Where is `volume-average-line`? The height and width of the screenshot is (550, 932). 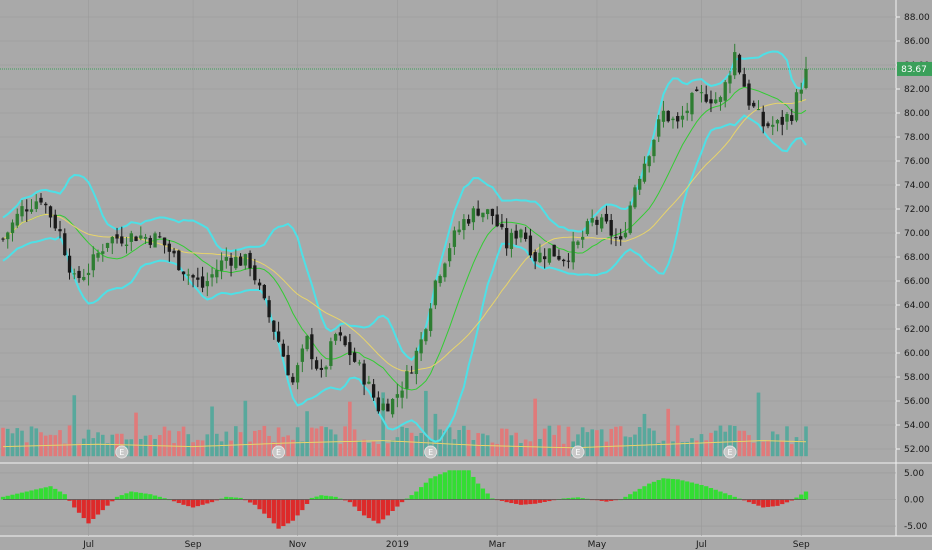
volume-average-line is located at coordinates (404, 444).